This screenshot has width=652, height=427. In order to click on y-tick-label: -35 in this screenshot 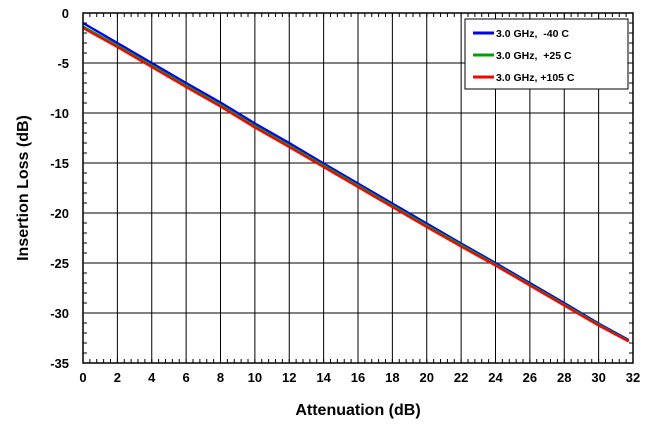, I will do `click(59, 363)`.